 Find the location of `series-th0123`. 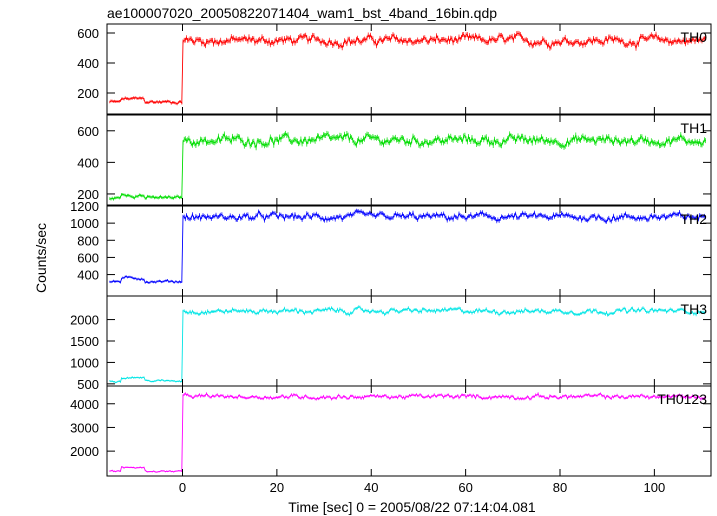

series-th0123 is located at coordinates (407, 432).